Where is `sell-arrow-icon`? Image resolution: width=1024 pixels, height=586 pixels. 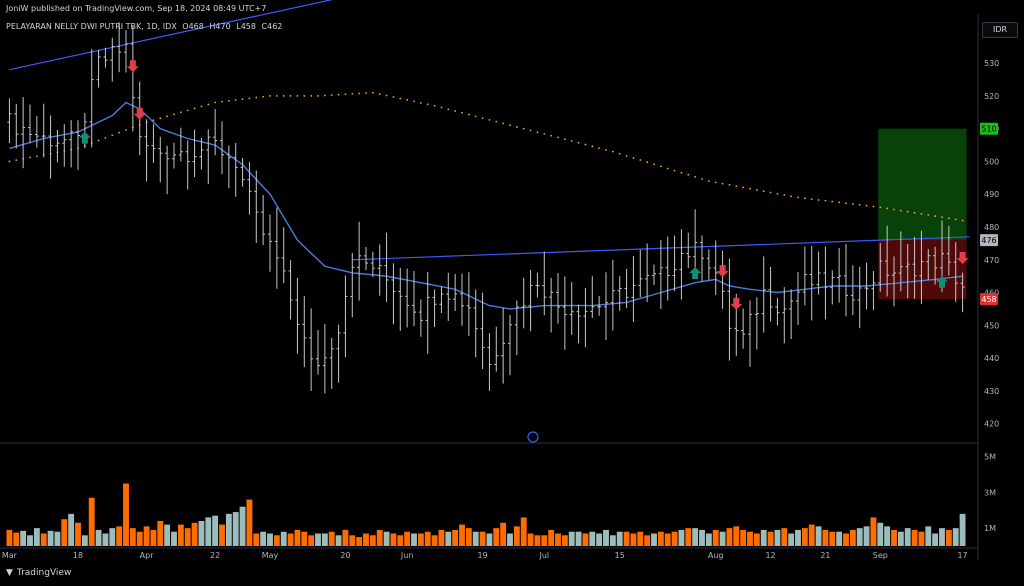
sell-arrow-icon is located at coordinates (139, 113).